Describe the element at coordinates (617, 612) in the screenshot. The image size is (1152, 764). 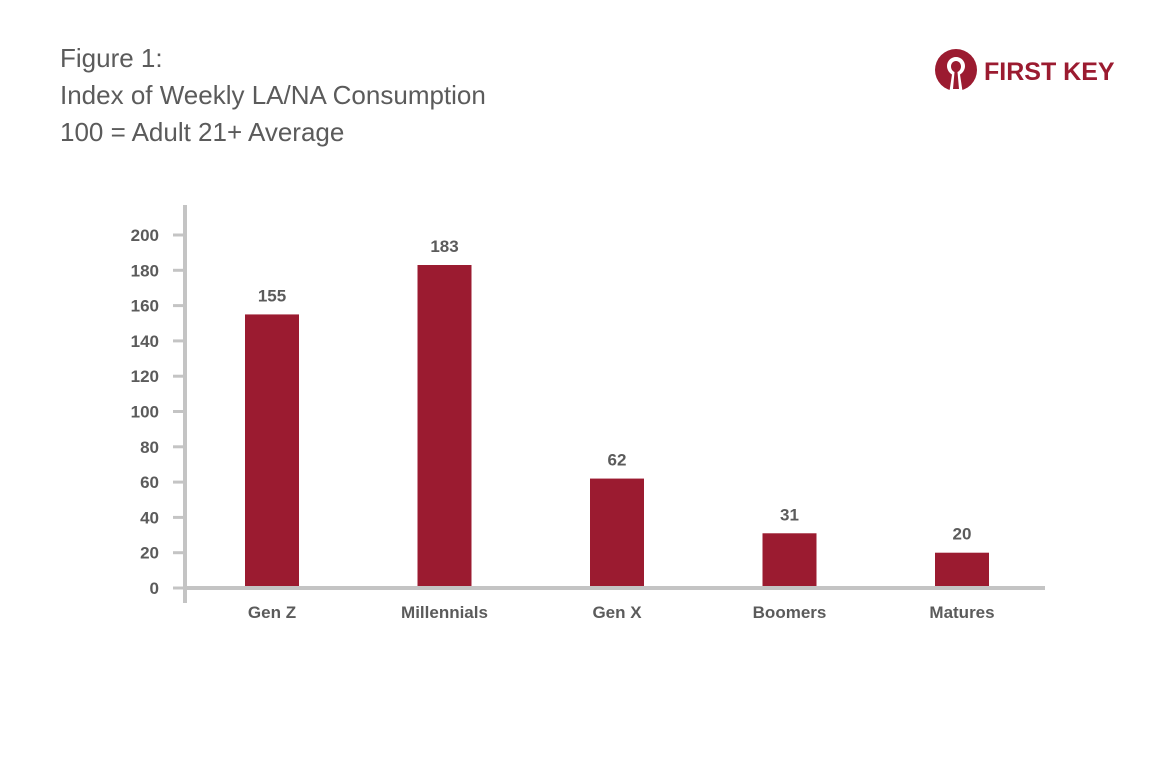
I see `x-category-label: Gen X` at that location.